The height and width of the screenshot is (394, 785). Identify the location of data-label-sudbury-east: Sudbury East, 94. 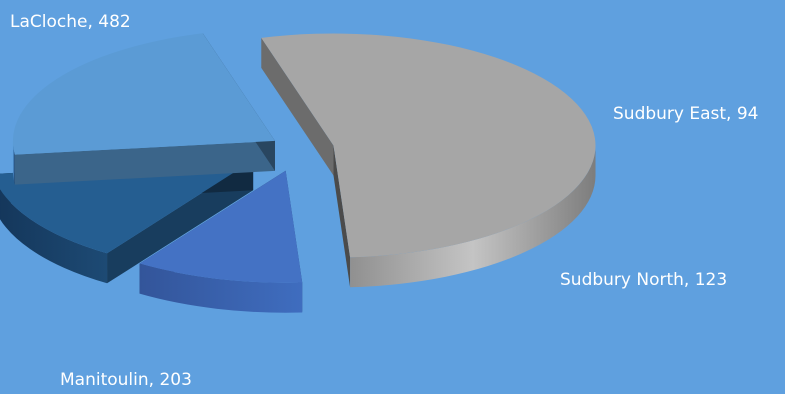
(686, 114).